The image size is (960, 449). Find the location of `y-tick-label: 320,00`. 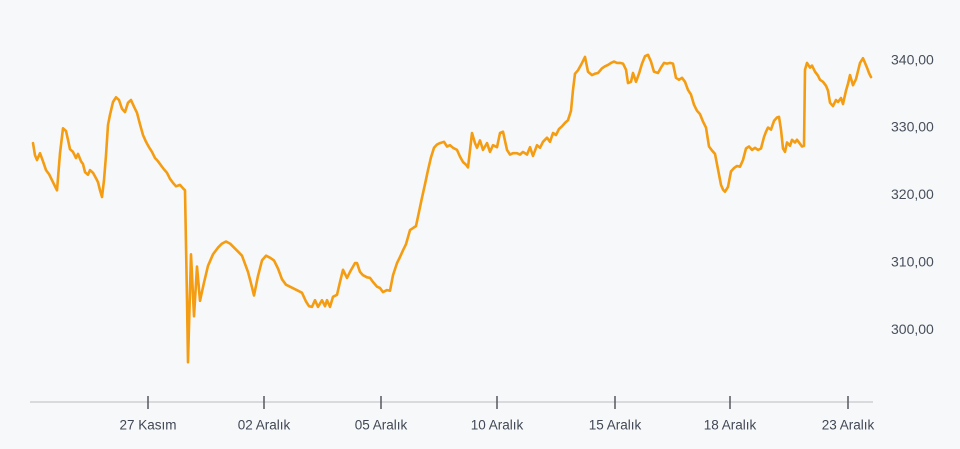

y-tick-label: 320,00 is located at coordinates (912, 194).